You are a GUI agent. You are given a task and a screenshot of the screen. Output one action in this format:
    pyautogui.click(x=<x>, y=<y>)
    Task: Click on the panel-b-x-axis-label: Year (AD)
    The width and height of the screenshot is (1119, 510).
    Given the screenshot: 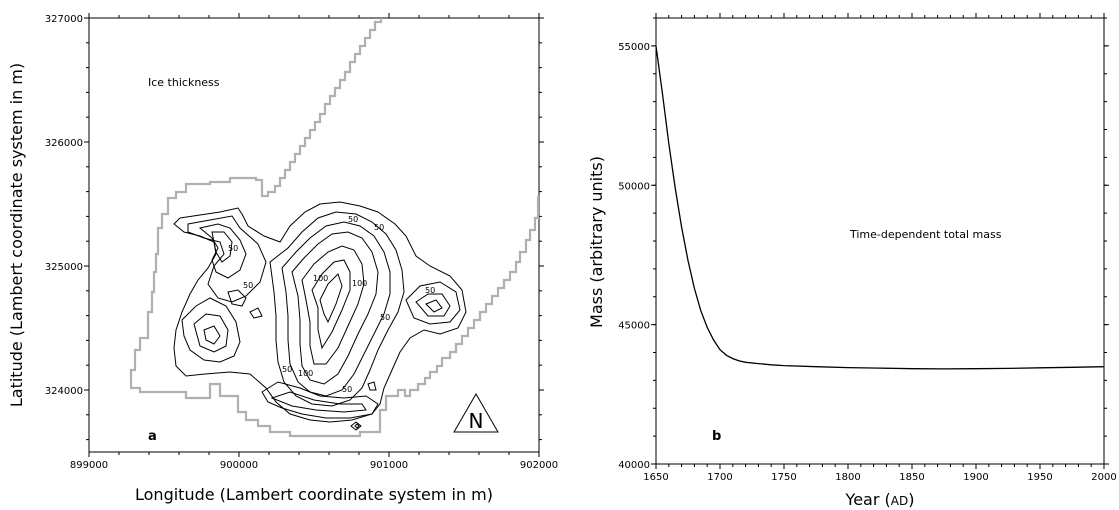 What is the action you would take?
    pyautogui.click(x=880, y=499)
    